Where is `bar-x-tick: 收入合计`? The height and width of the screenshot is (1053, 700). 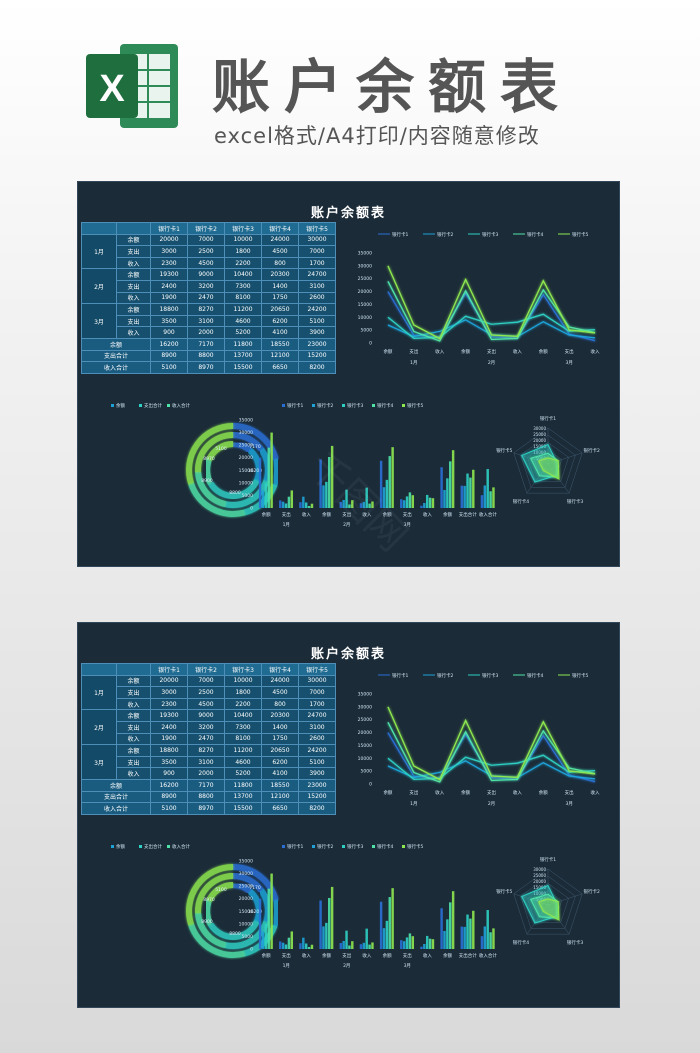 bar-x-tick: 收入合计 is located at coordinates (488, 955).